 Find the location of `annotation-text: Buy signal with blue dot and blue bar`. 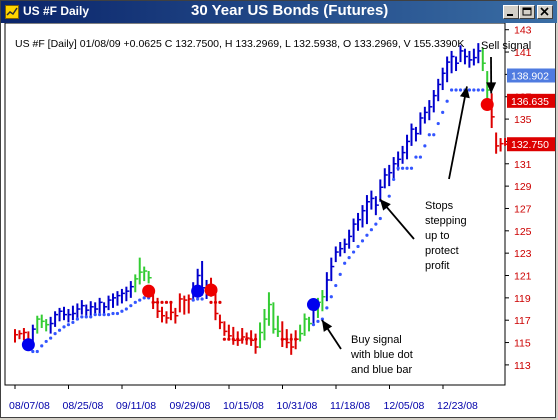

annotation-text: Buy signal with blue dot and blue bar is located at coordinates (381, 355).